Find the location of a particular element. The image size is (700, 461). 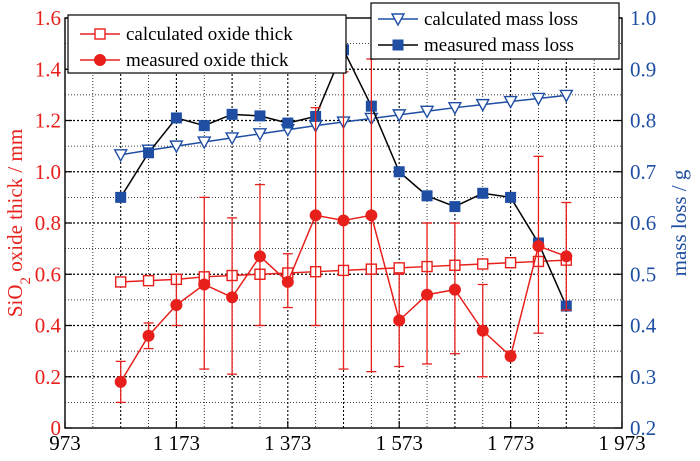

x-tick-label: 1 773 is located at coordinates (510, 443).